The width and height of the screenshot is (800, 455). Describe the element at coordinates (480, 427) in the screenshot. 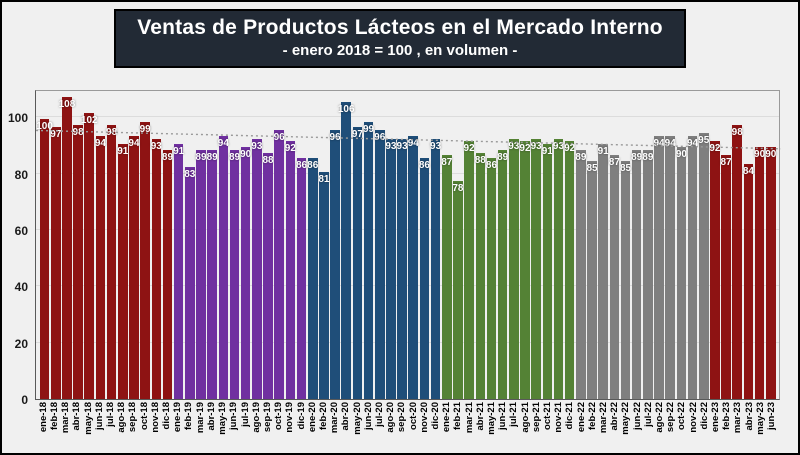

I see `x-tick-cell: abr-21` at that location.